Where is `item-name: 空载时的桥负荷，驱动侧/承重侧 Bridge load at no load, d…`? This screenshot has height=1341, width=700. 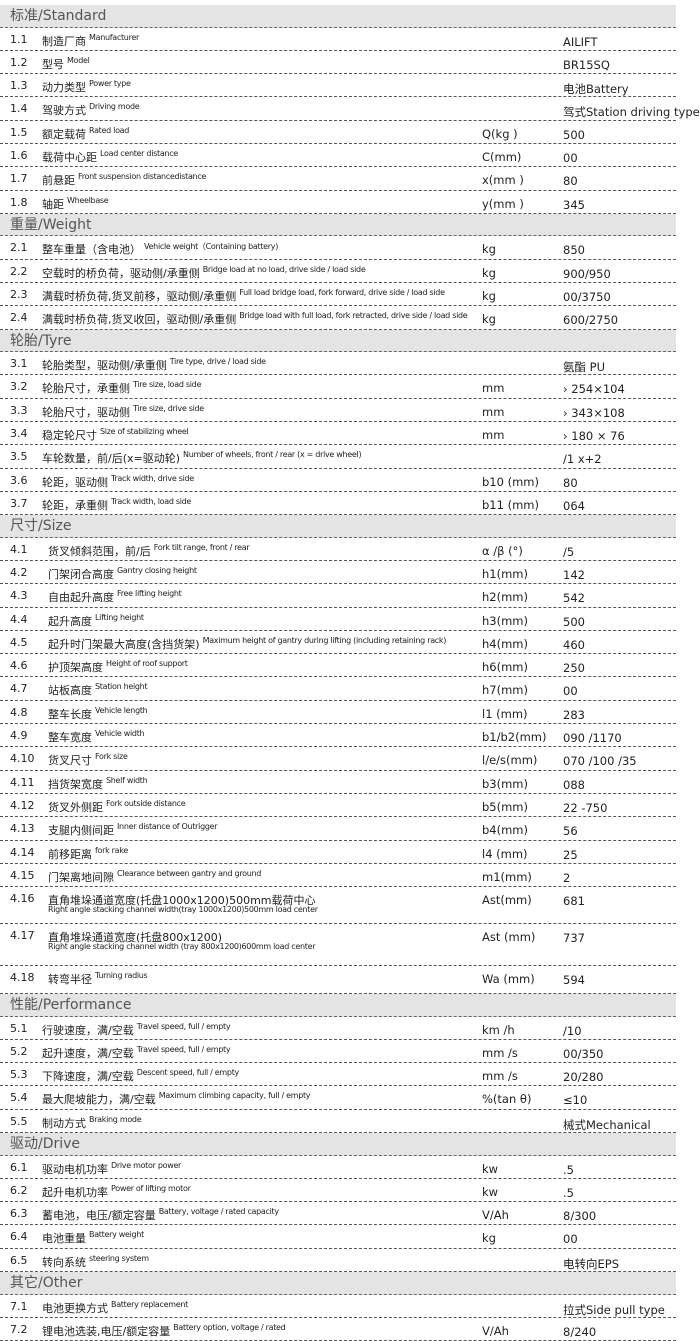
item-name: 空载时的桥负荷，驱动侧/承重侧 Bridge load at no load, d… is located at coordinates (204, 272).